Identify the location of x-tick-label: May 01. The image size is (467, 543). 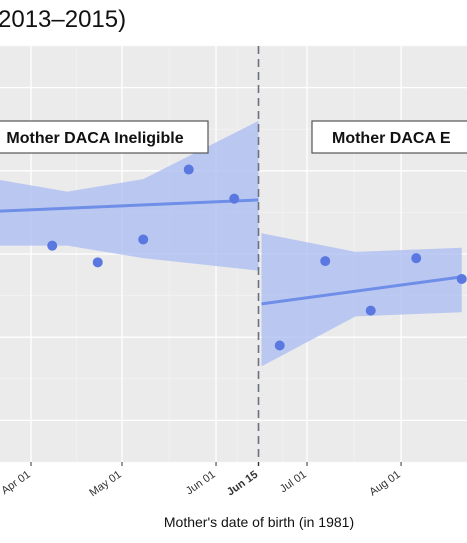
(105, 484).